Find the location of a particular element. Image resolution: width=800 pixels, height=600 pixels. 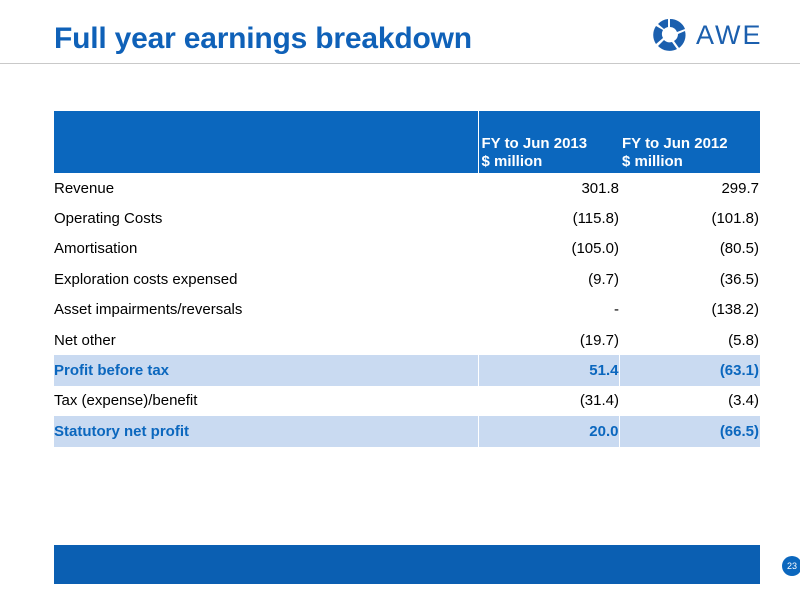

row-label: Statutory net profit is located at coordinates (266, 431).